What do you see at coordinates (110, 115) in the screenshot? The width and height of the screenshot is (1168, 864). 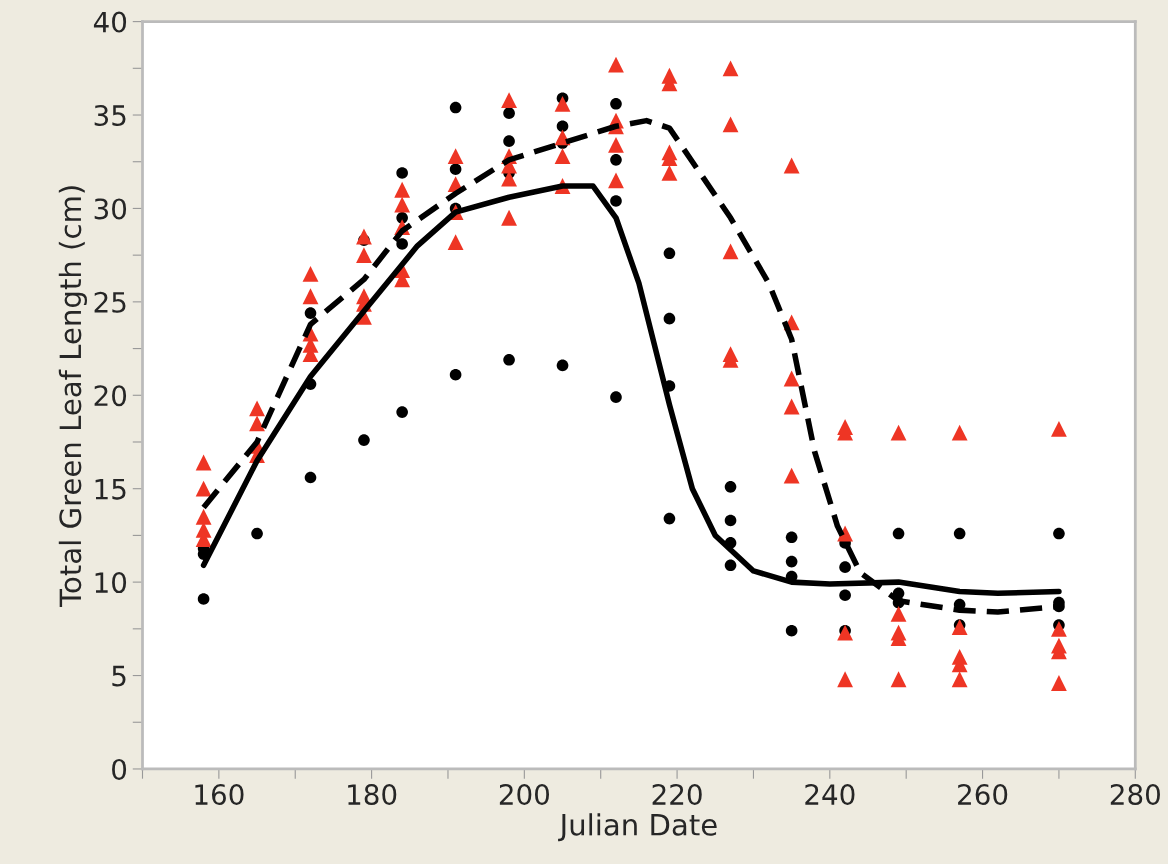 I see `y-tick-label: 35` at bounding box center [110, 115].